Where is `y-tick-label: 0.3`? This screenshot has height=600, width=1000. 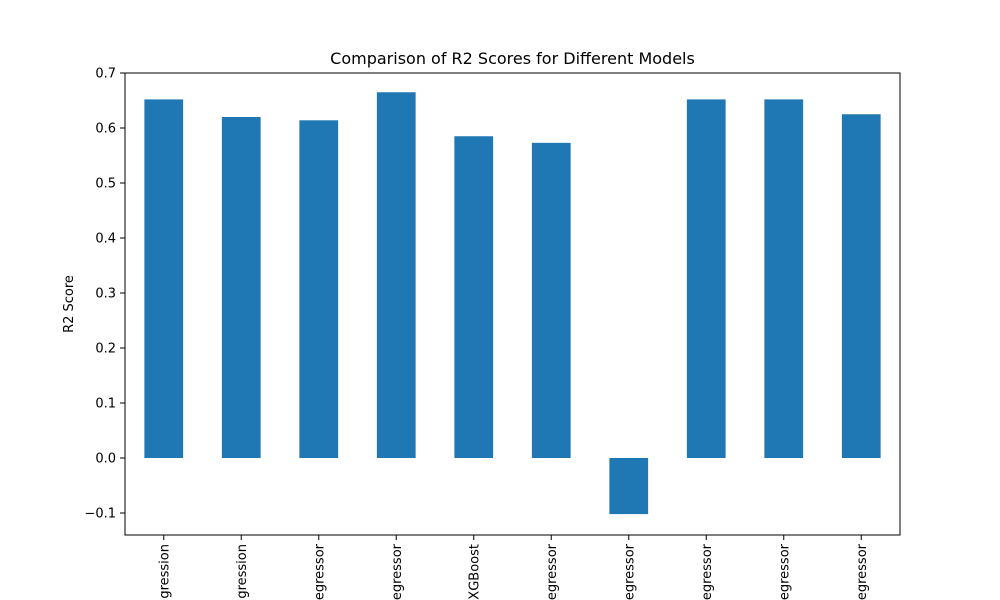 y-tick-label: 0.3 is located at coordinates (105, 294).